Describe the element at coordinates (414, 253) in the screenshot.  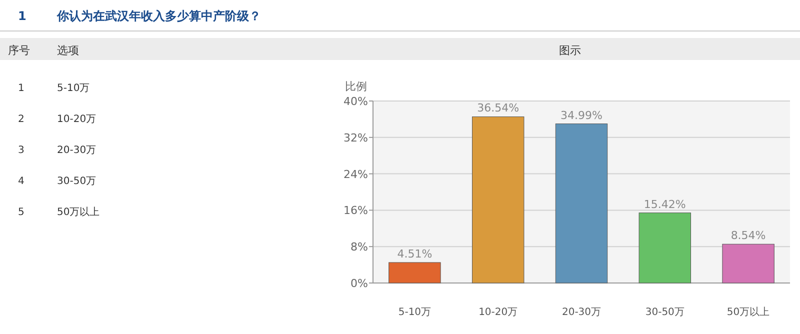
I see `data-label: 4.51%` at that location.